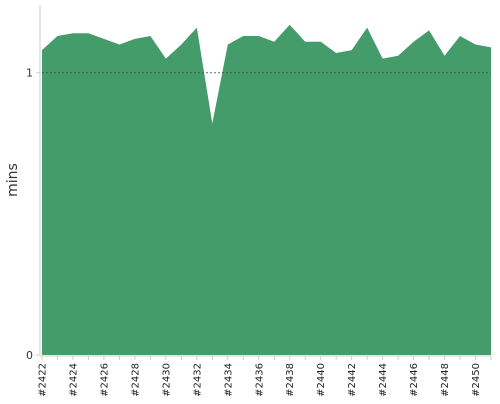  What do you see at coordinates (228, 380) in the screenshot?
I see `x-tick-label: #2434` at bounding box center [228, 380].